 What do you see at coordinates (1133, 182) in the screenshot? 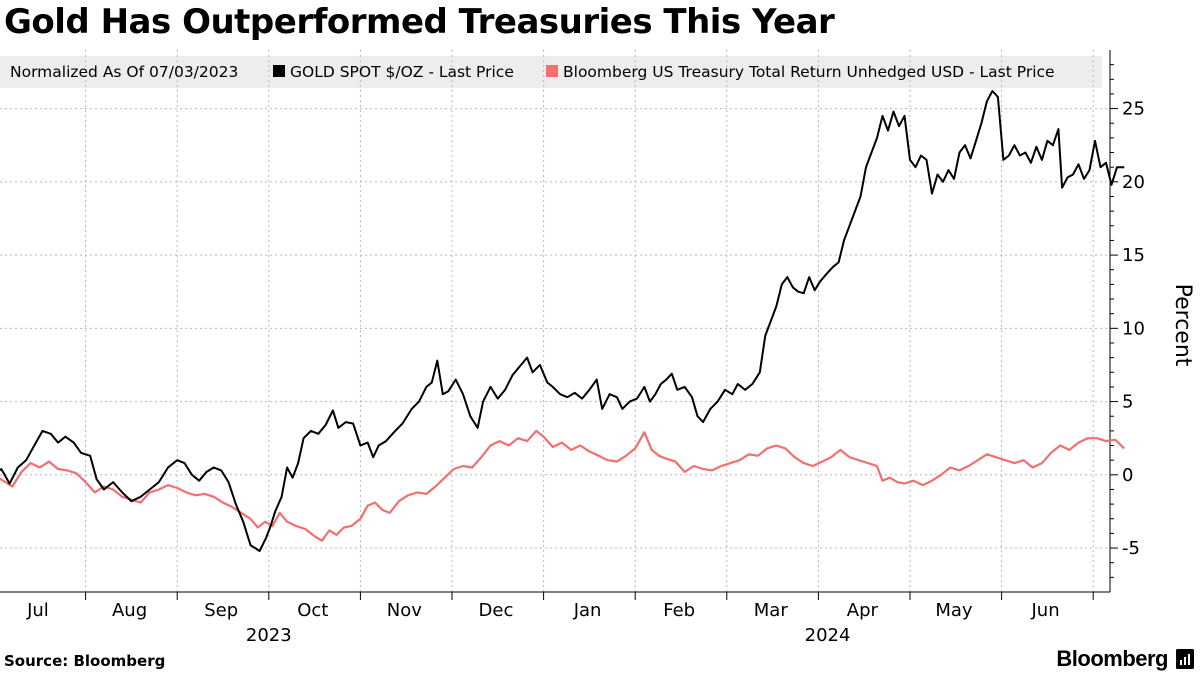
I see `y-tick-label: 20` at bounding box center [1133, 182].